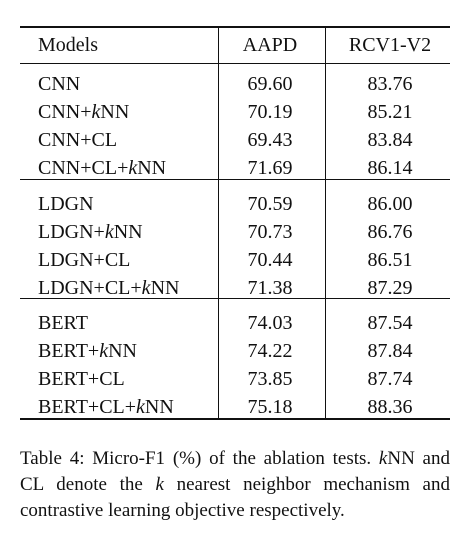 The width and height of the screenshot is (470, 535). I want to click on aapd-cell: 74.22, so click(270, 351).